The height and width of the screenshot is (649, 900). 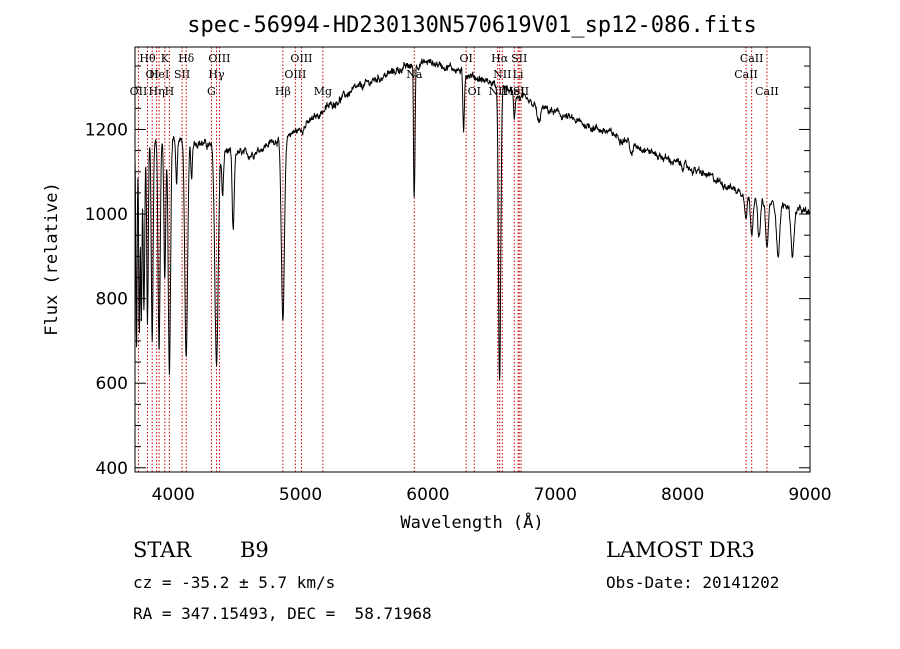 I want to click on object-class: STAR, so click(x=162, y=550).